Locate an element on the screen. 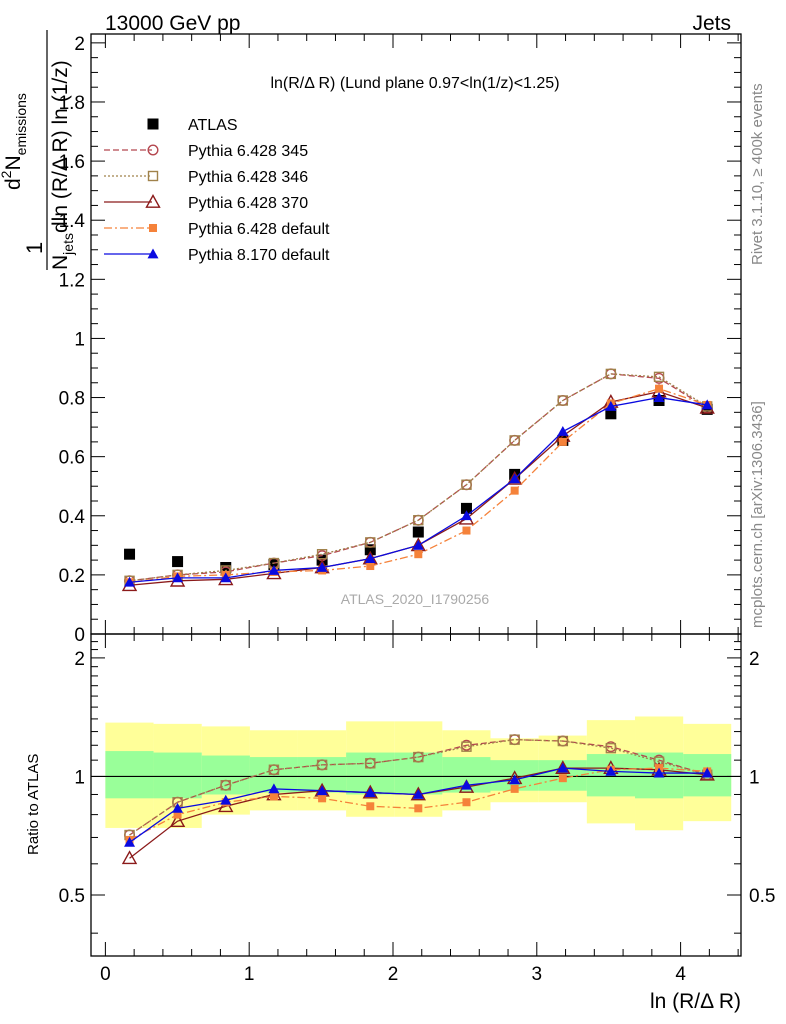  plot-title: ln(R/Δ R) (Lund plane 0.97<ln(1/z)<1.25) is located at coordinates (414, 83).